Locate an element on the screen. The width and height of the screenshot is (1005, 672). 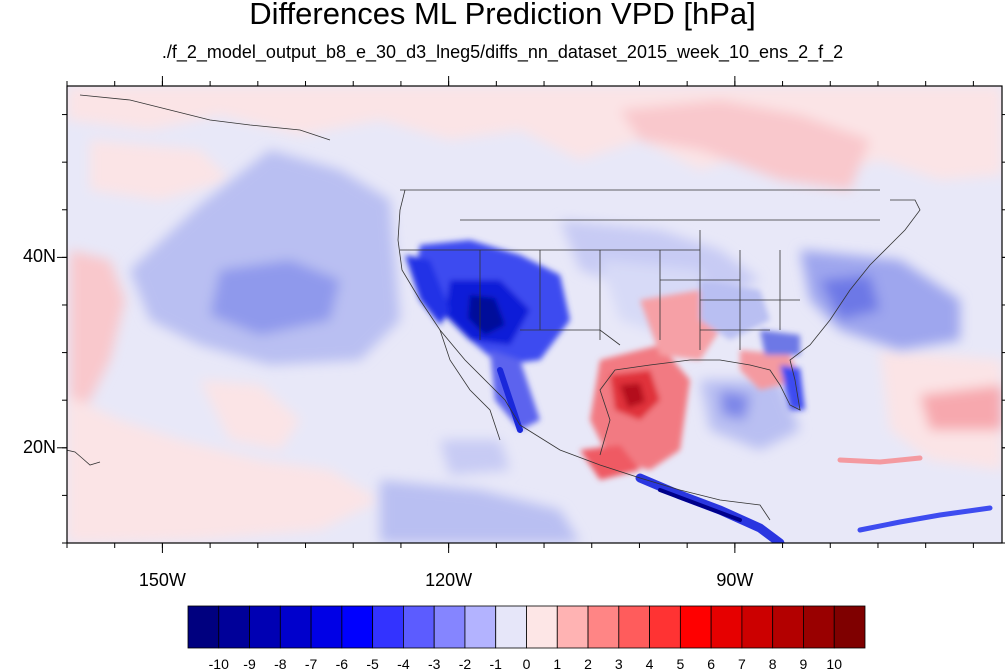
lon-tick-label: 90W is located at coordinates (735, 580).